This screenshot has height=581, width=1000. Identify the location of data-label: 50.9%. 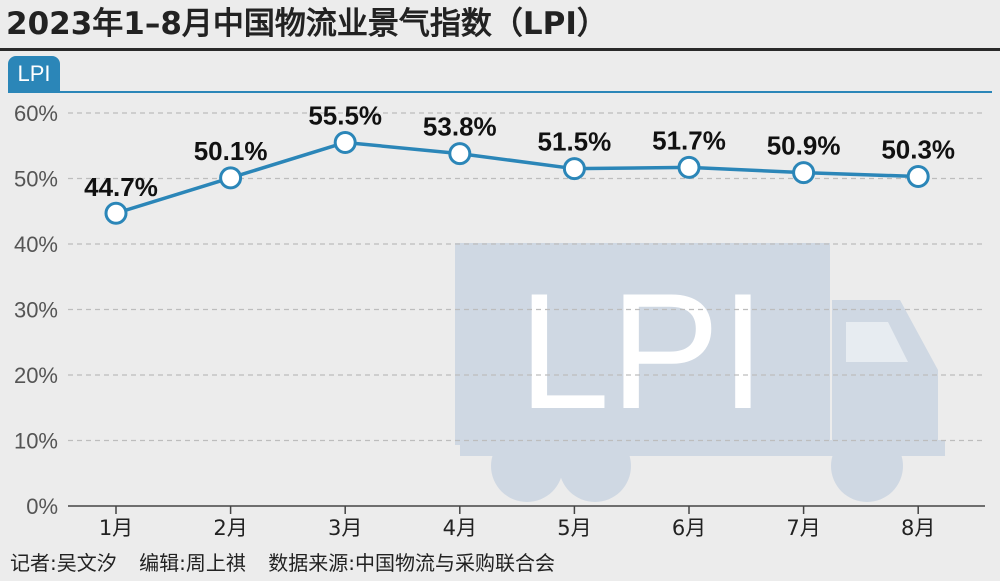
(804, 146).